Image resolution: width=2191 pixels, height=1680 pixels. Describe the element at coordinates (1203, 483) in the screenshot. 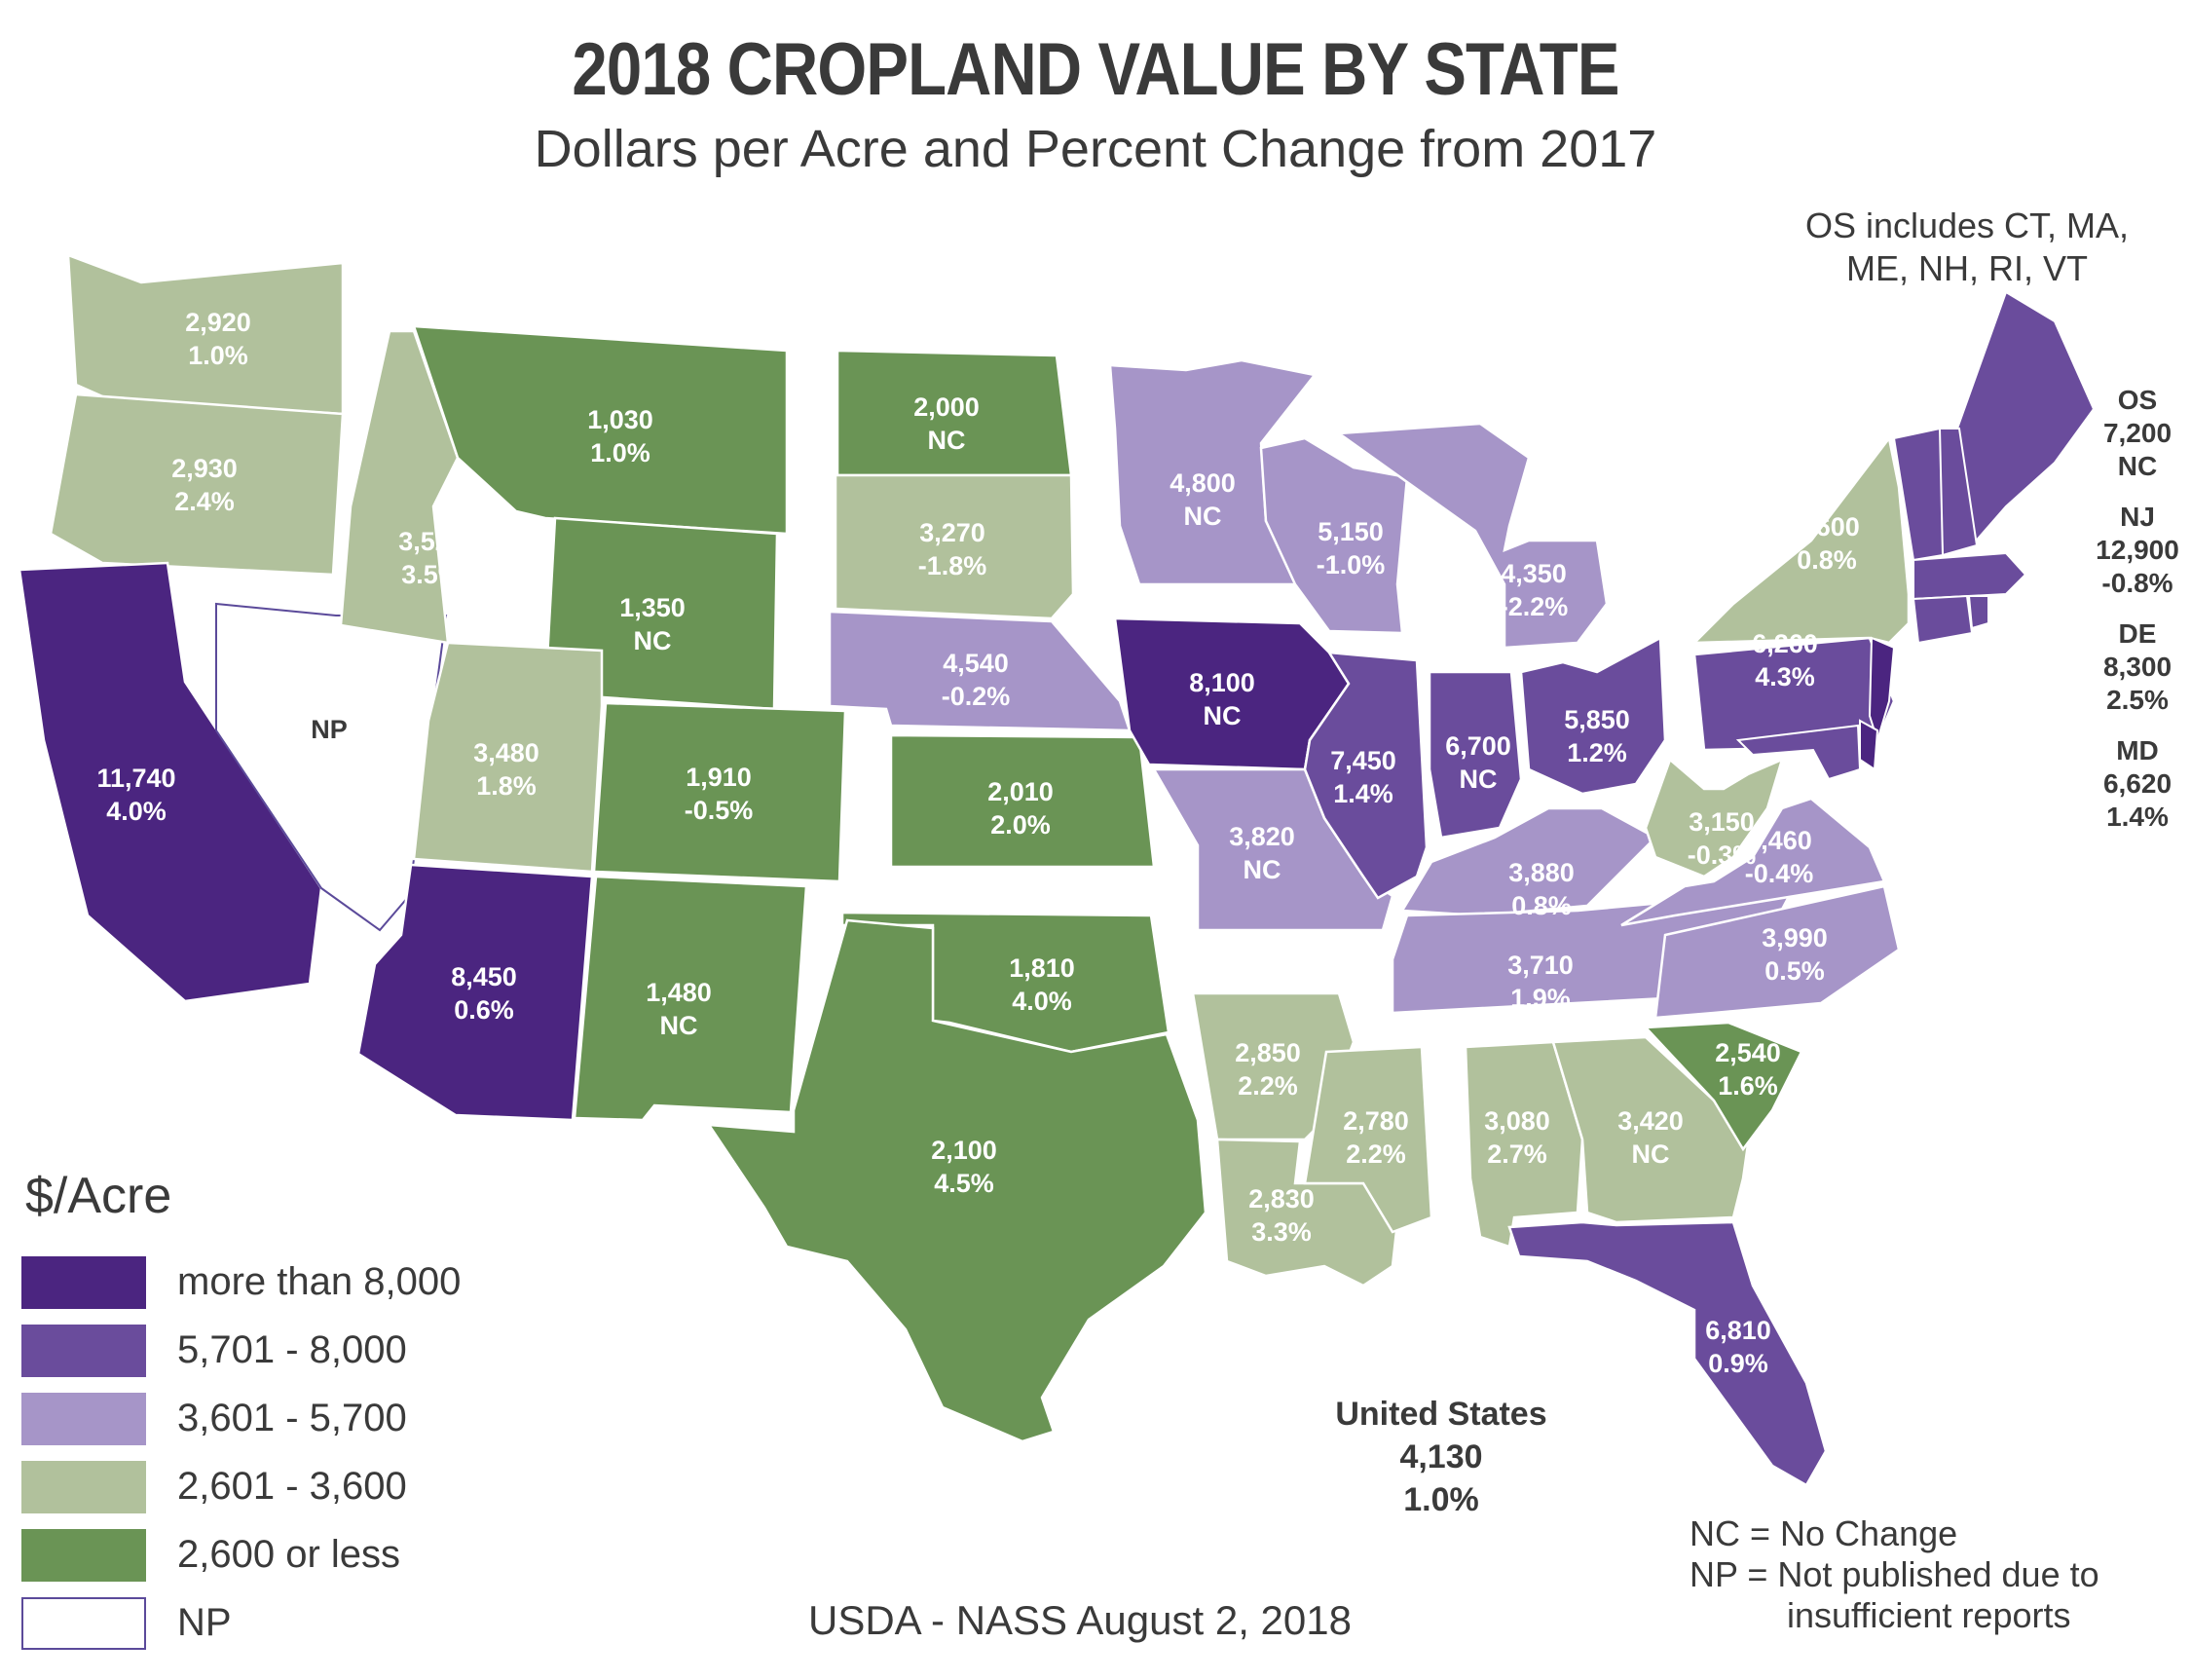

I see `state-value-mn: 4,800` at that location.